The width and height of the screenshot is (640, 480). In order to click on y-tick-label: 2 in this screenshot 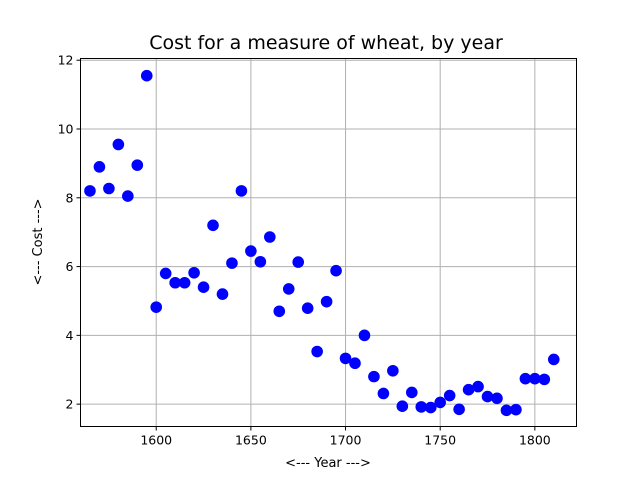, I will do `click(70, 404)`.